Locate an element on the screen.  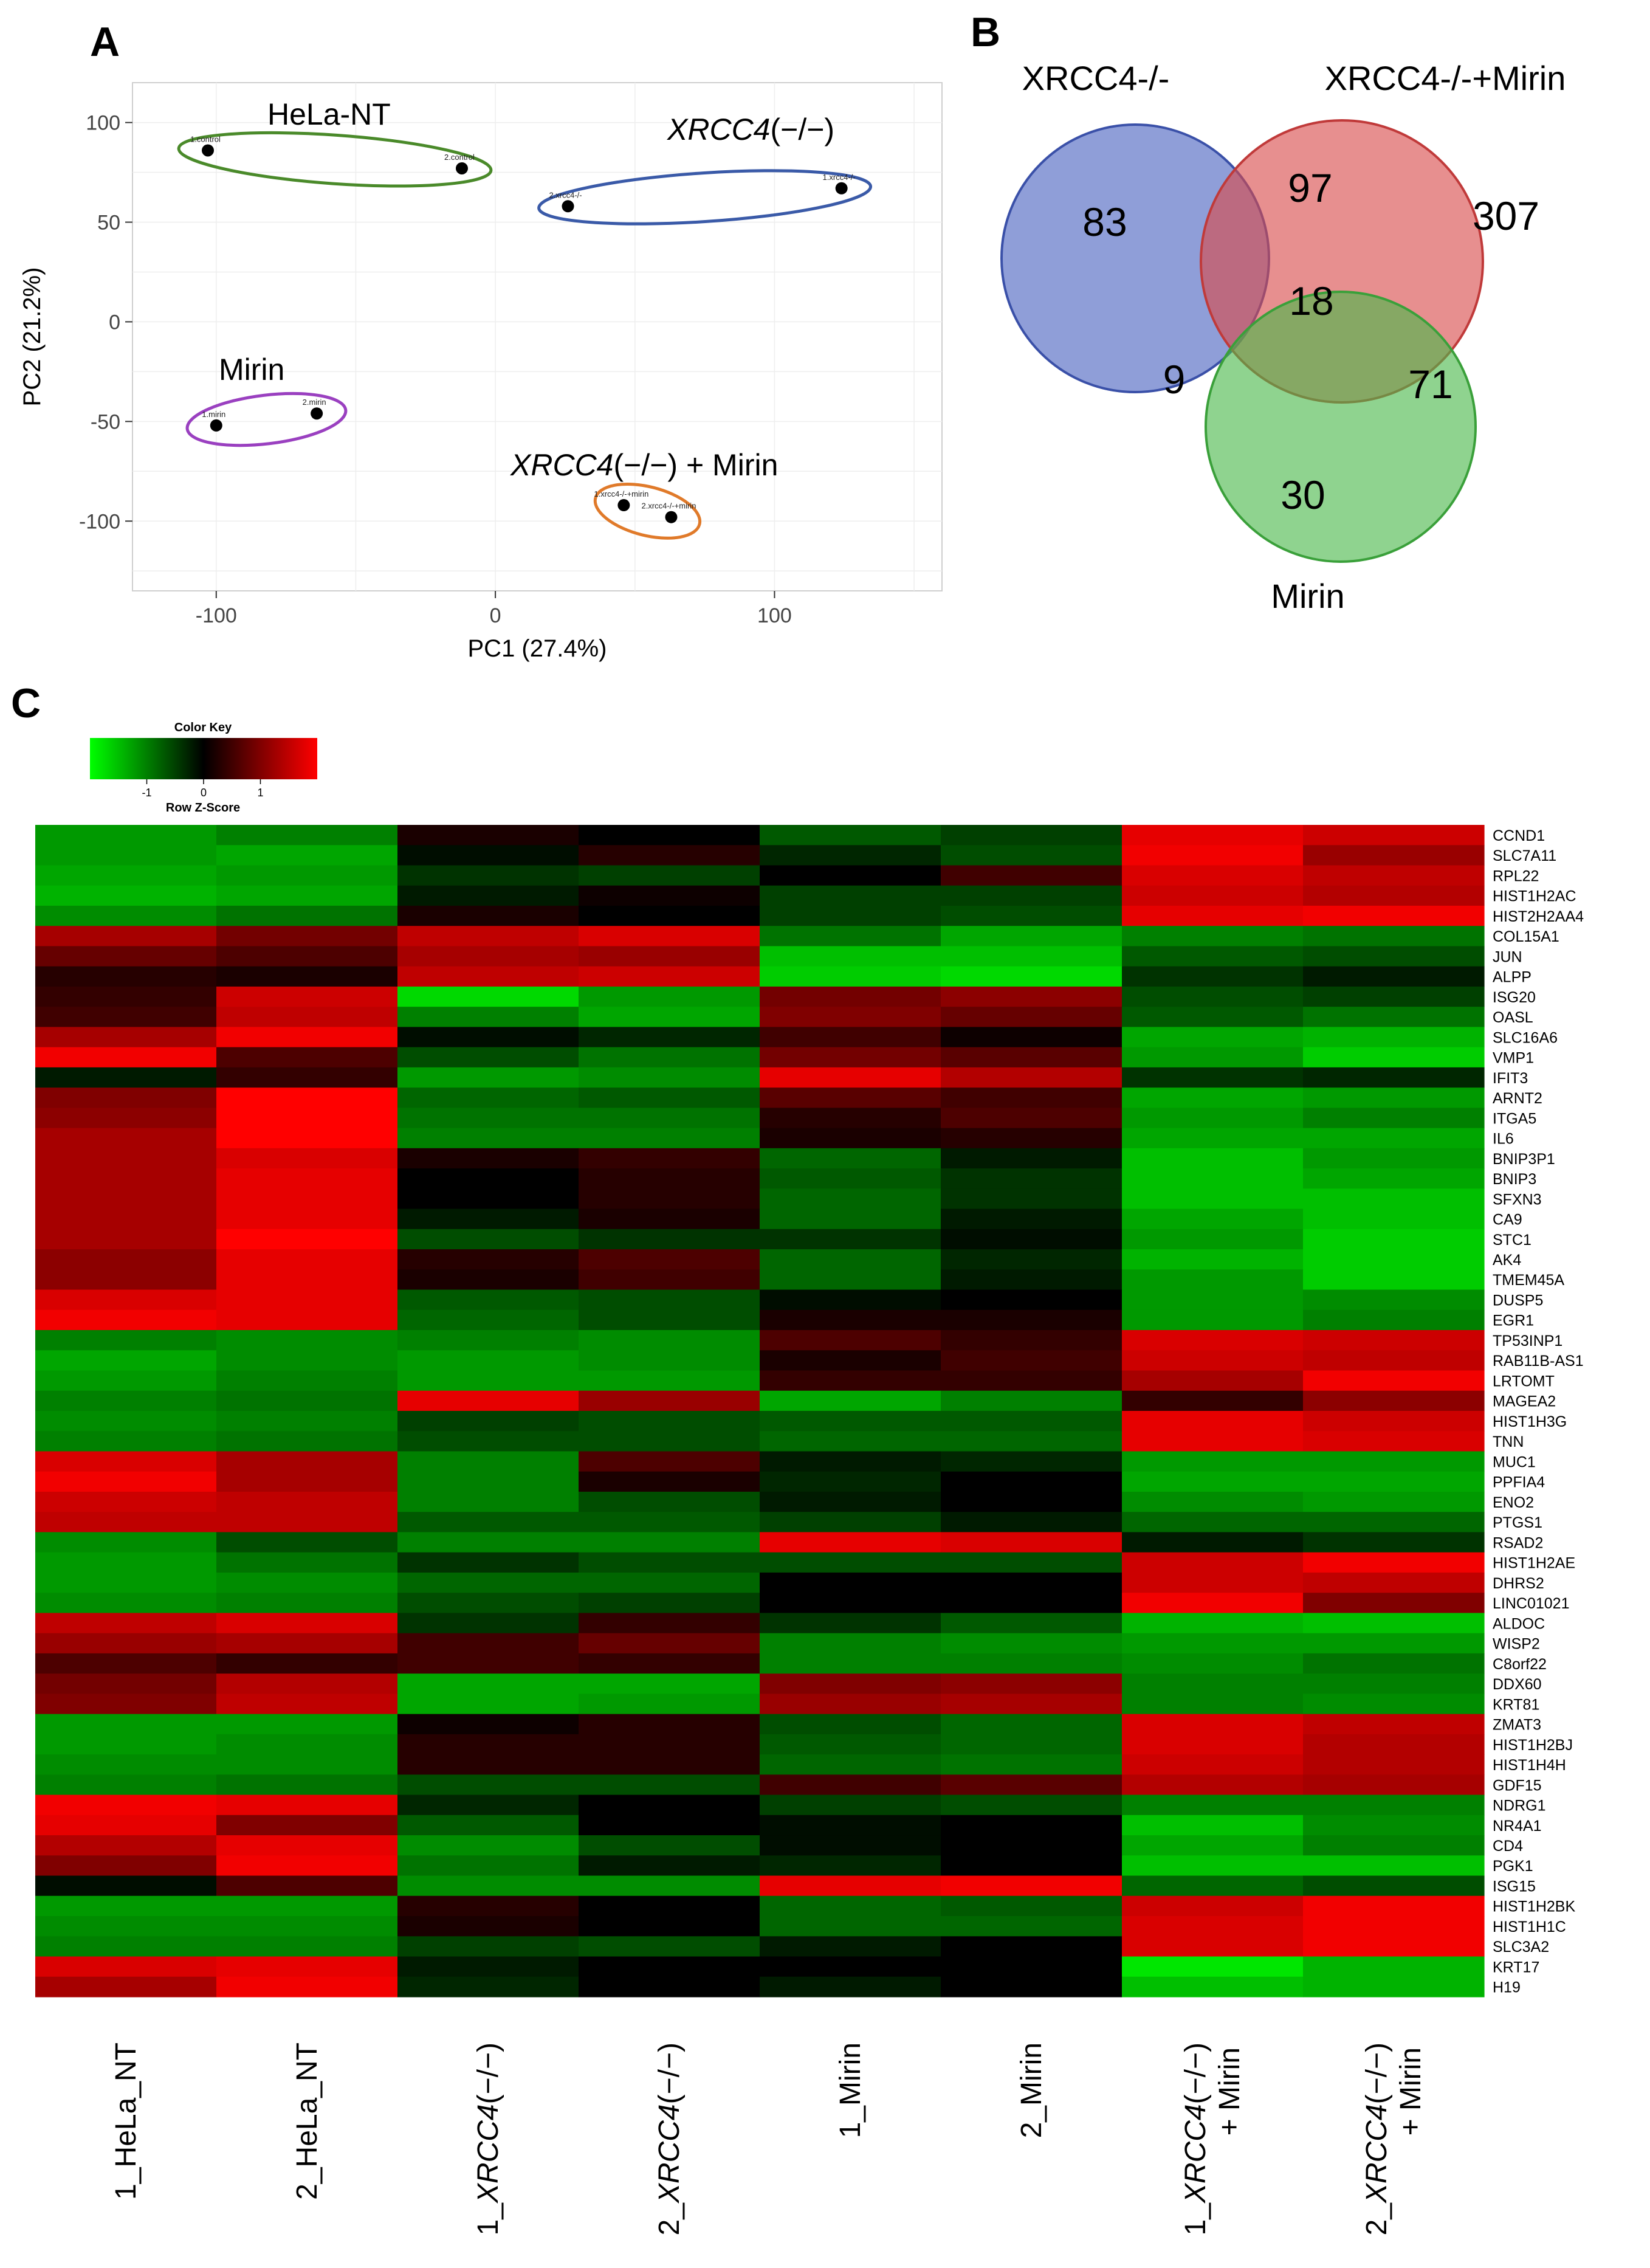
heatmap-row-label: RPL22 is located at coordinates (1516, 875).